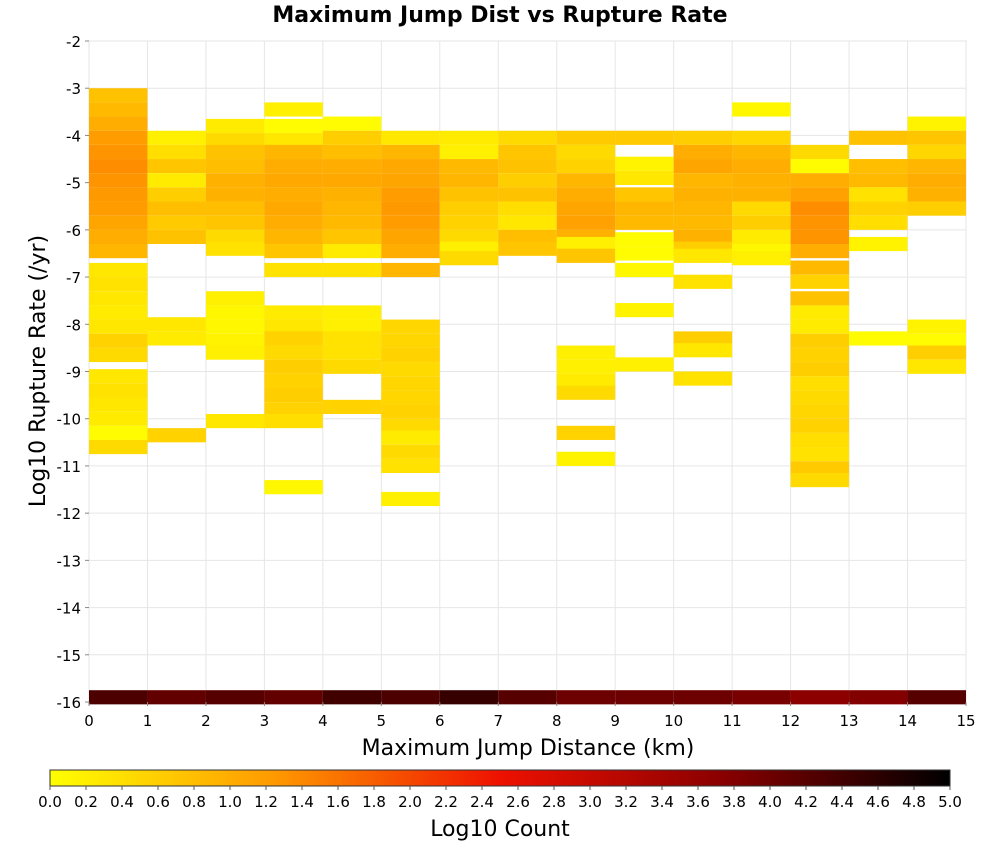  Describe the element at coordinates (482, 802) in the screenshot. I see `colorbar-tick-label: 2.4` at that location.